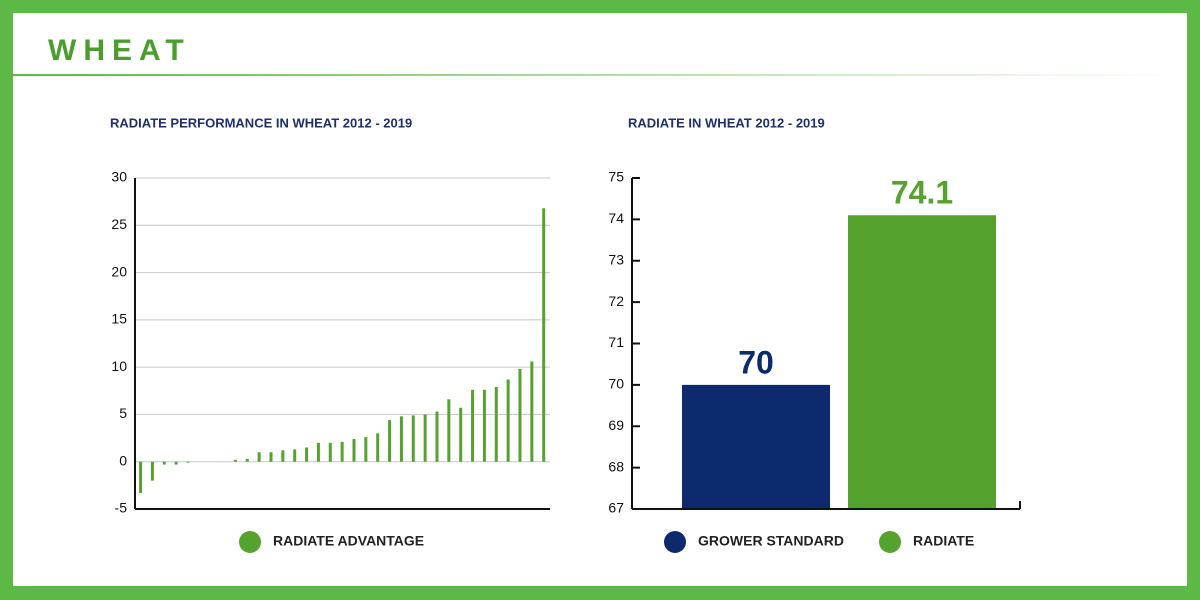 The width and height of the screenshot is (1200, 600). Describe the element at coordinates (616, 259) in the screenshot. I see `y-tick-label: 73` at that location.